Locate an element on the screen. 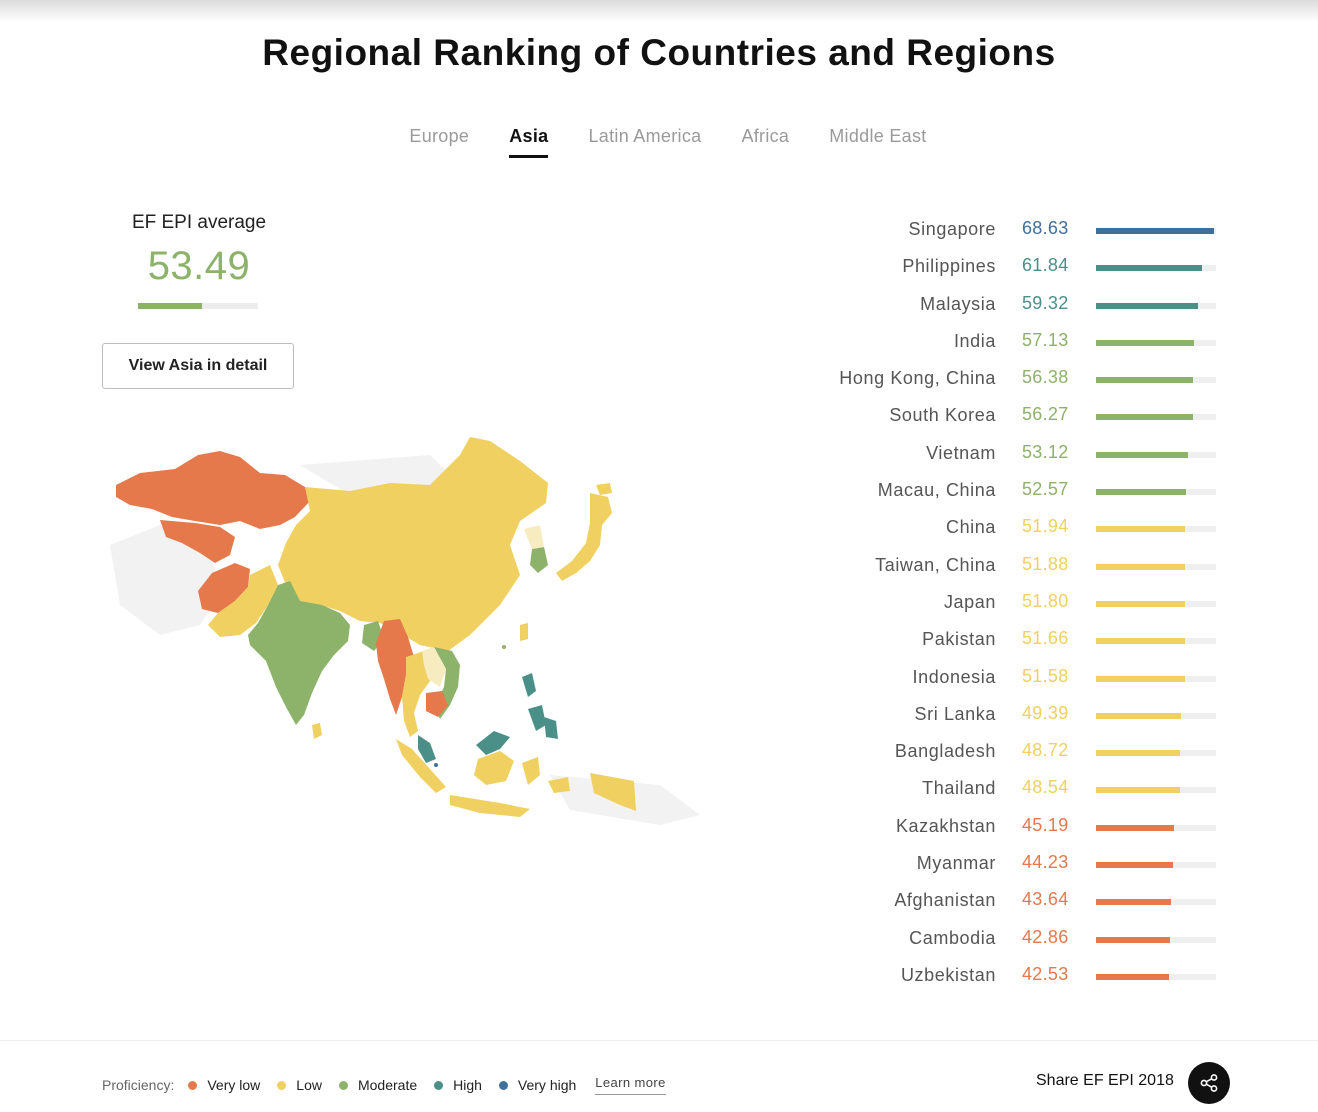 The height and width of the screenshot is (1112, 1318). country-score: 49.39 is located at coordinates (1045, 712).